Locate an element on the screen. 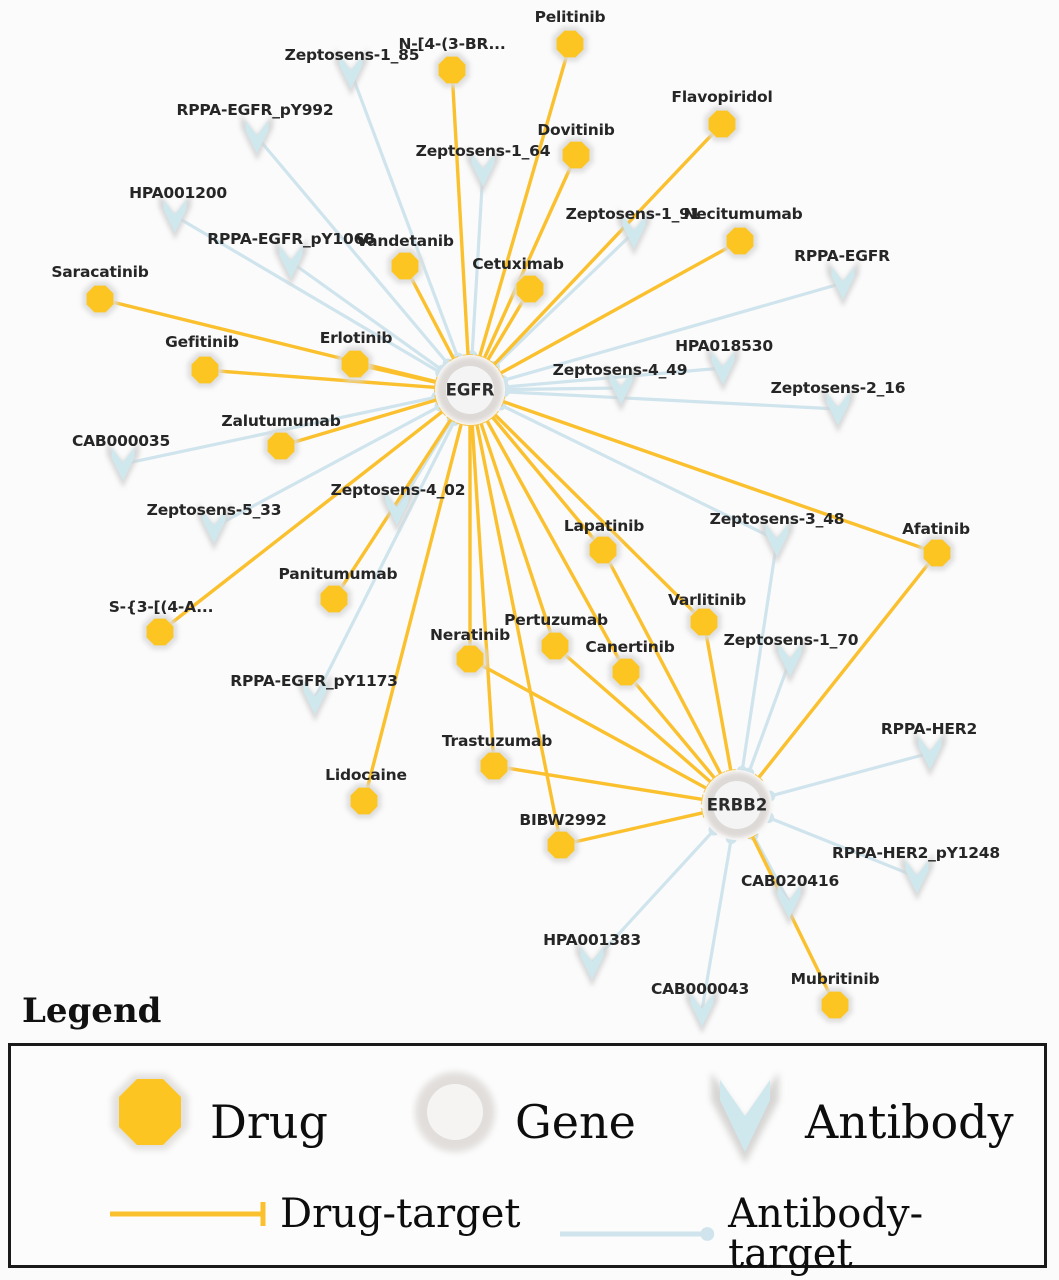  legend-shapes-row: Drug Gene Antibody is located at coordinates (527, 1122).